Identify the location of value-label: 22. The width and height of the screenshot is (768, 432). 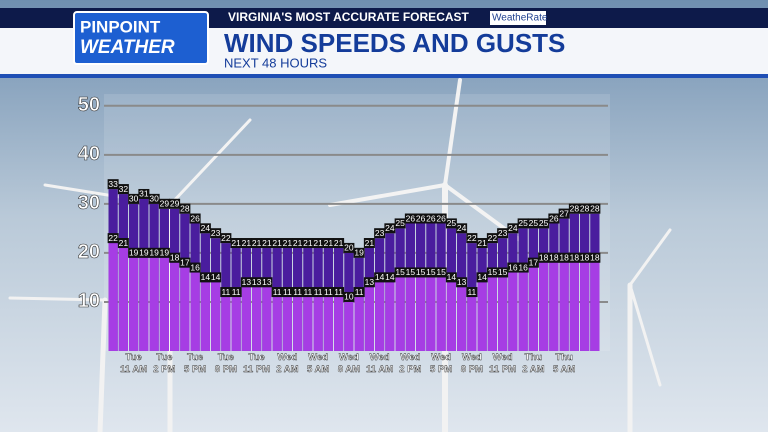
(472, 238).